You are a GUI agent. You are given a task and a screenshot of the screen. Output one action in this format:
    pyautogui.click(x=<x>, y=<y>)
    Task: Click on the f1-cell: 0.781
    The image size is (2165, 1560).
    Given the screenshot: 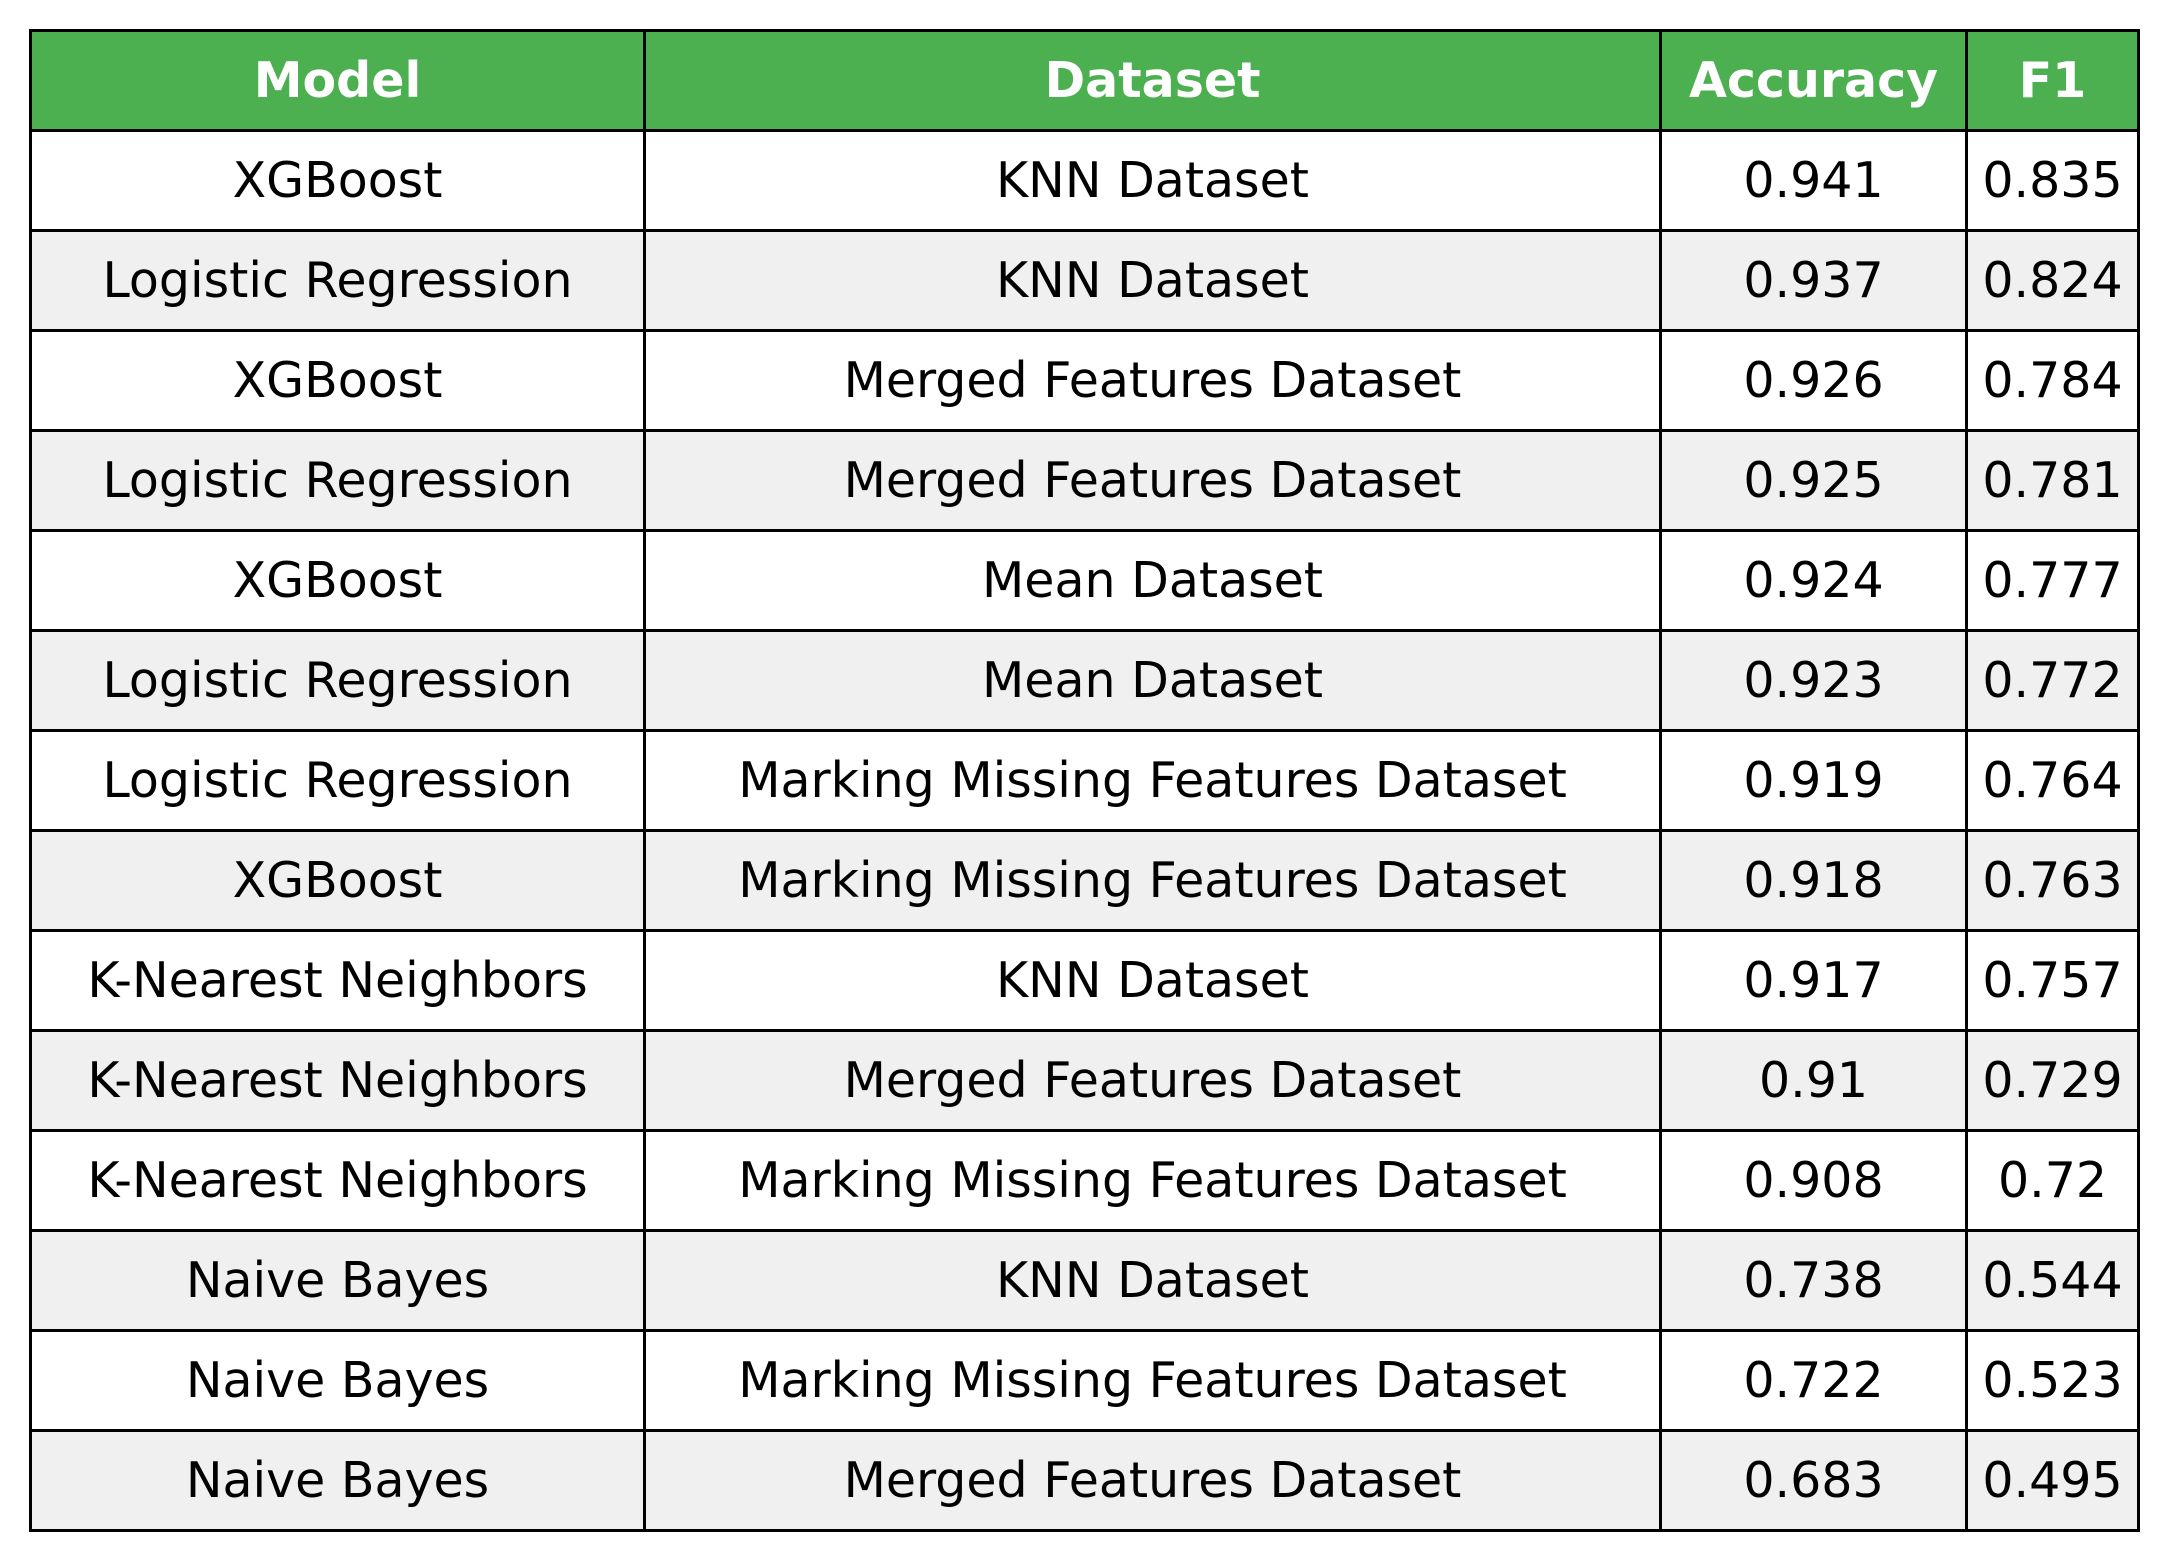 What is the action you would take?
    pyautogui.click(x=2052, y=480)
    